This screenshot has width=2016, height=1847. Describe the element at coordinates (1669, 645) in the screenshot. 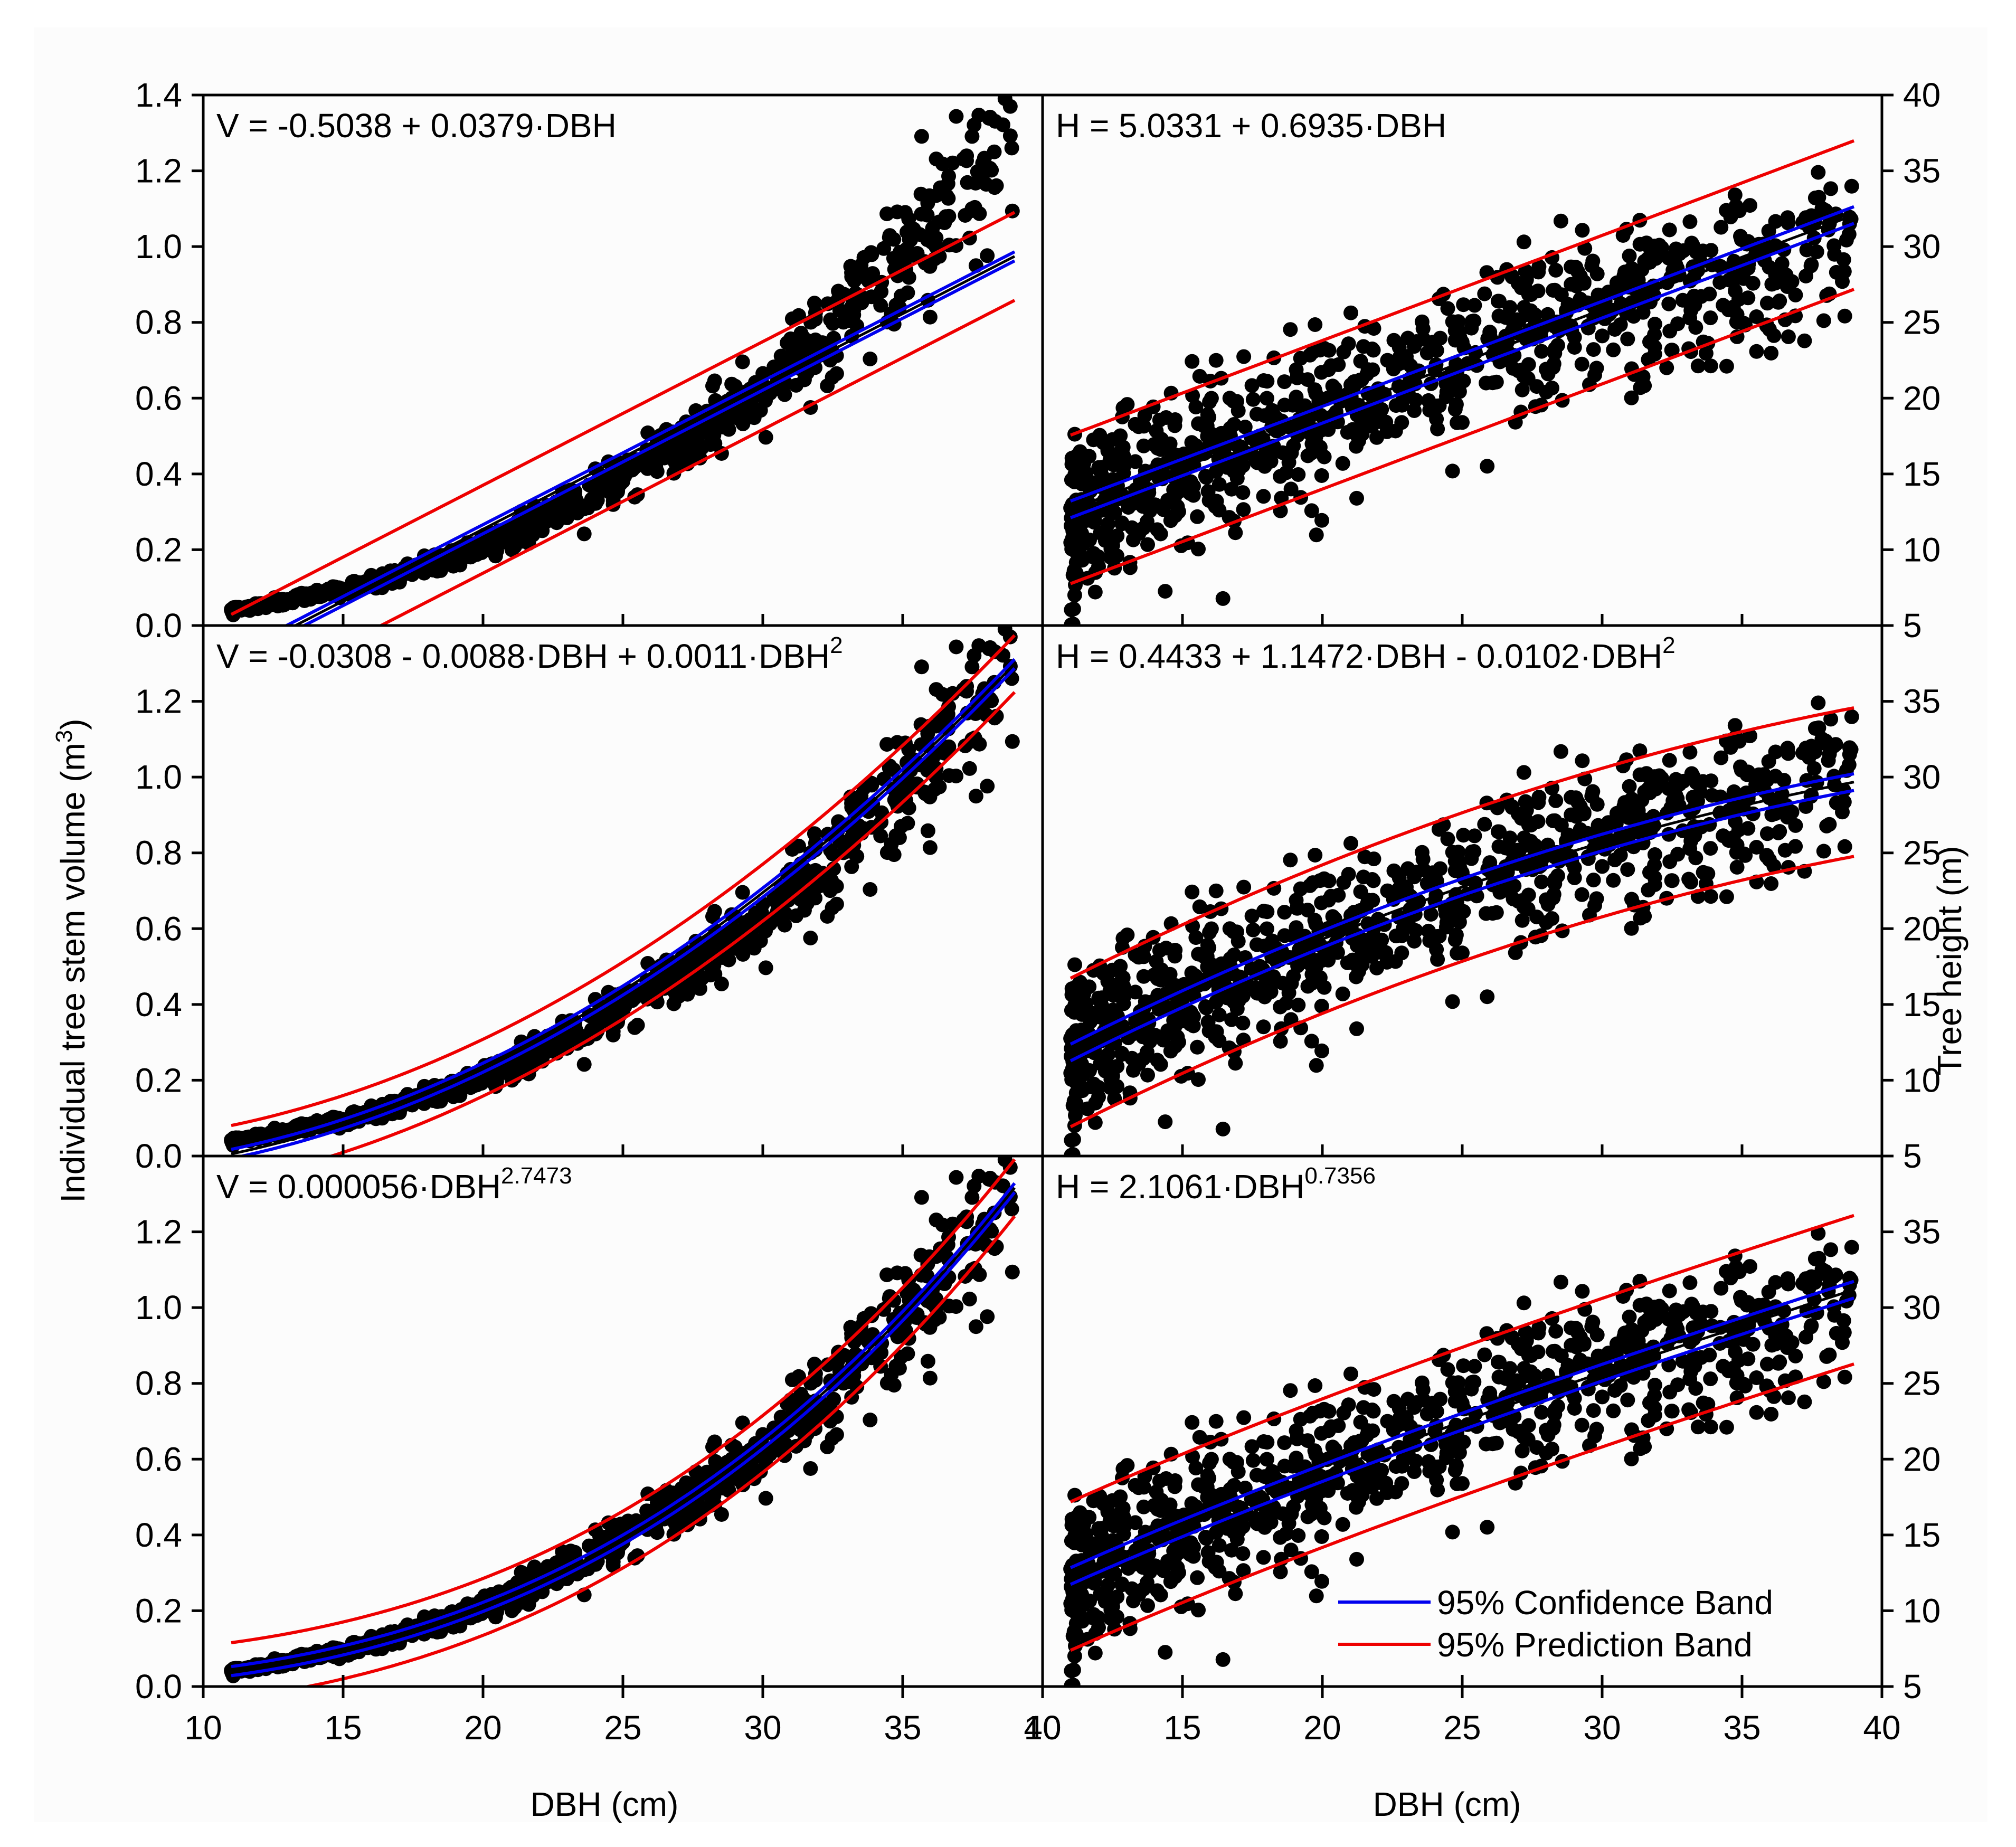

I see `equation-sup: 2` at that location.